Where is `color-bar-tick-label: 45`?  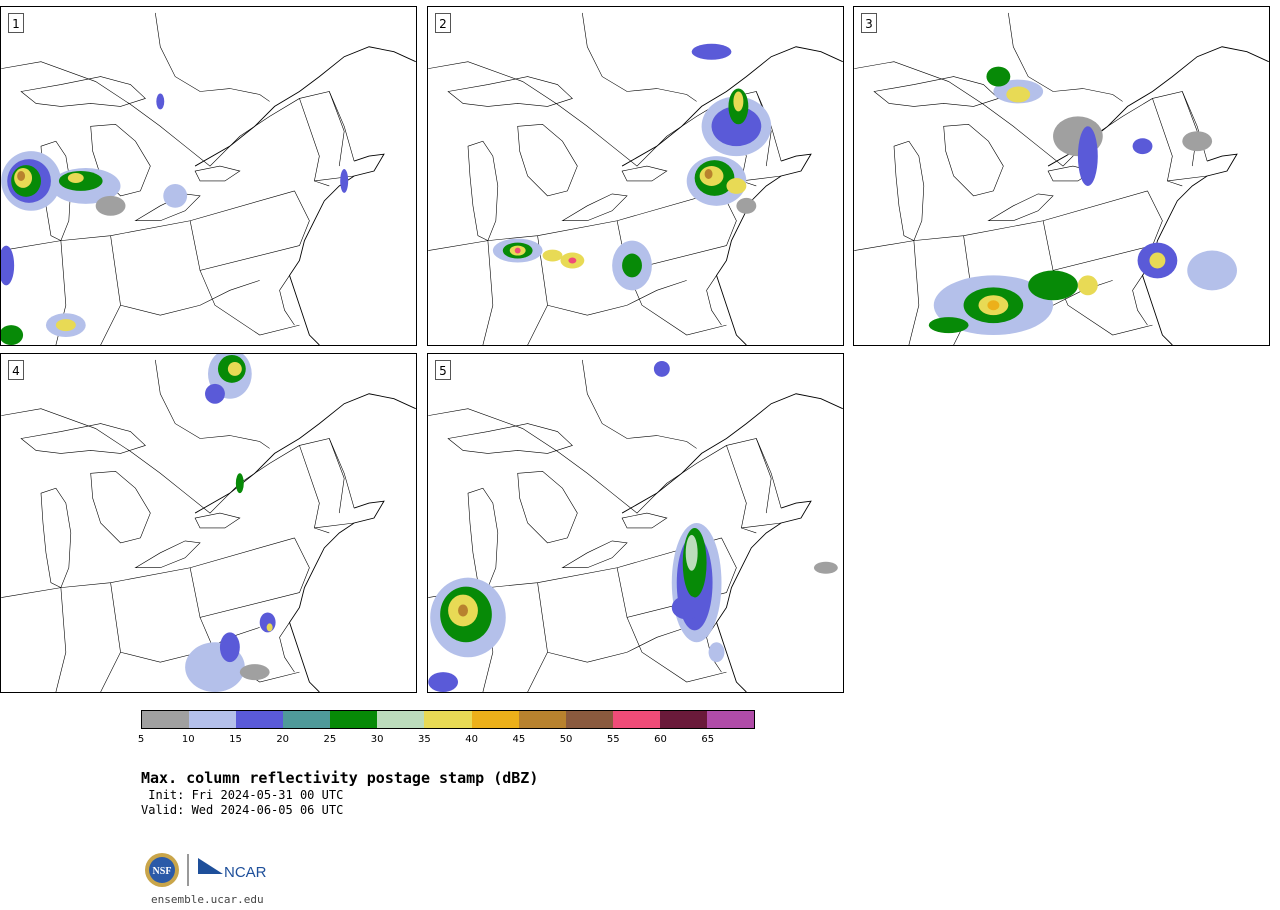
color-bar-tick-label: 45 is located at coordinates (519, 739).